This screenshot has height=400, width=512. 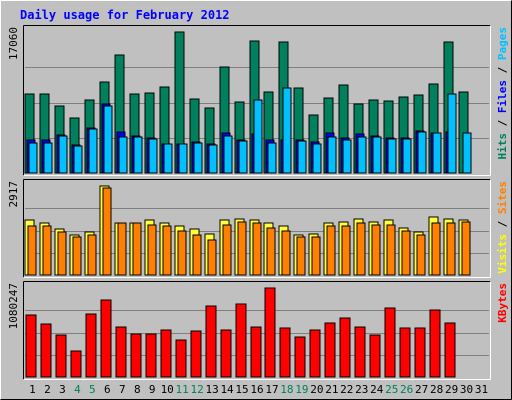 What do you see at coordinates (182, 389) in the screenshot?
I see `x-tick-label: 11` at bounding box center [182, 389].